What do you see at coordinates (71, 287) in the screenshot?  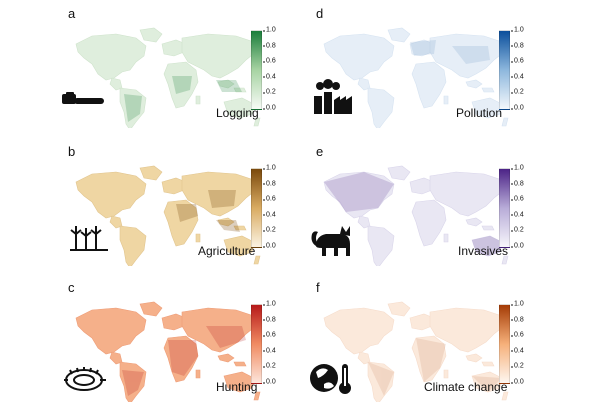 I see `panel-letter: c` at bounding box center [71, 287].